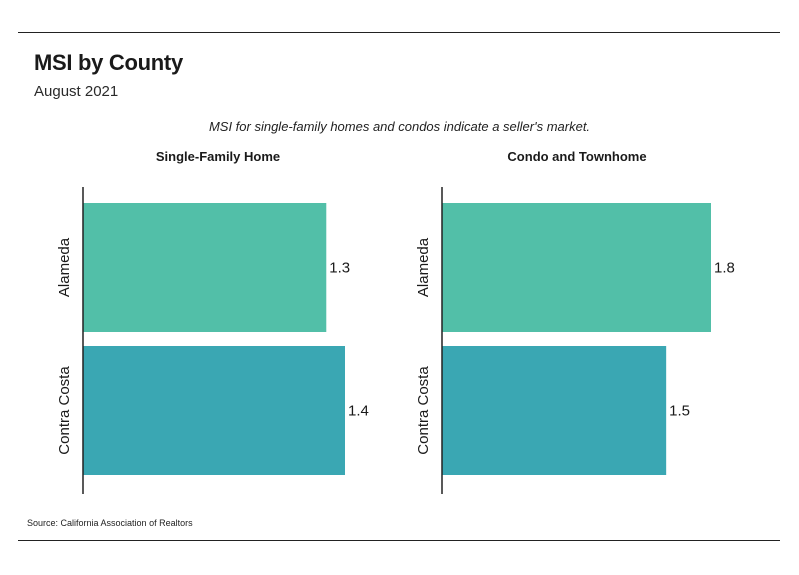  What do you see at coordinates (214, 410) in the screenshot?
I see `bar-single-family-contra-costa` at bounding box center [214, 410].